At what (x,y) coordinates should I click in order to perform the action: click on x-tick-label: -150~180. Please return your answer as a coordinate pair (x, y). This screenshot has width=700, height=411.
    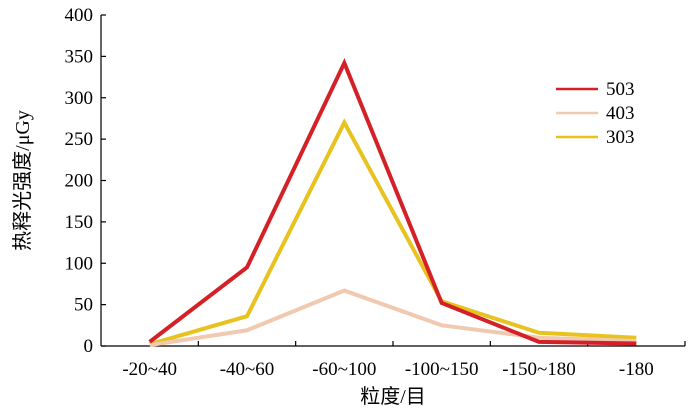
    Looking at the image, I should click on (539, 369).